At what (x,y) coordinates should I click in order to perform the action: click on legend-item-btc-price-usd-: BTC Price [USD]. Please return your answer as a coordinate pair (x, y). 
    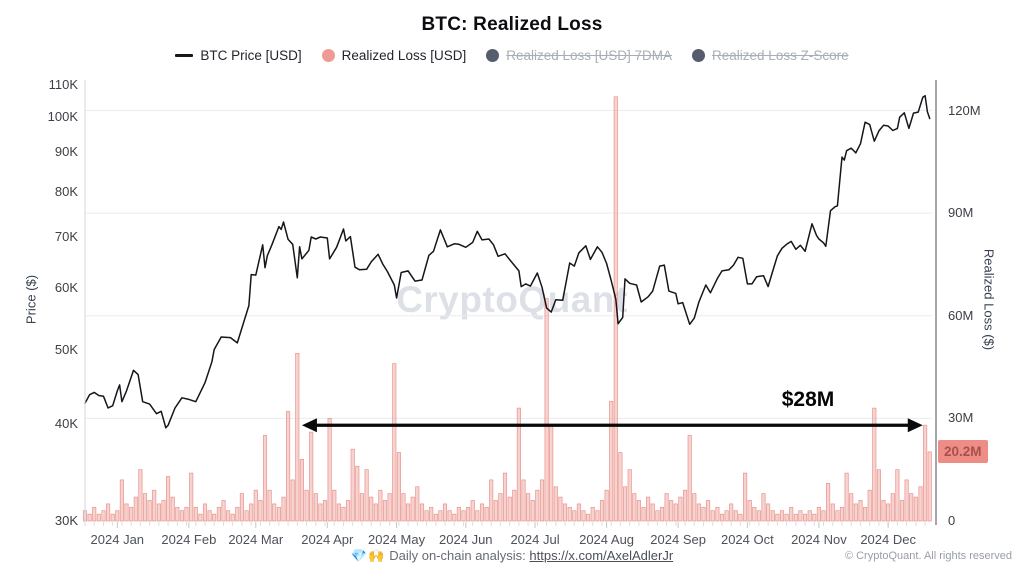
    Looking at the image, I should click on (238, 55).